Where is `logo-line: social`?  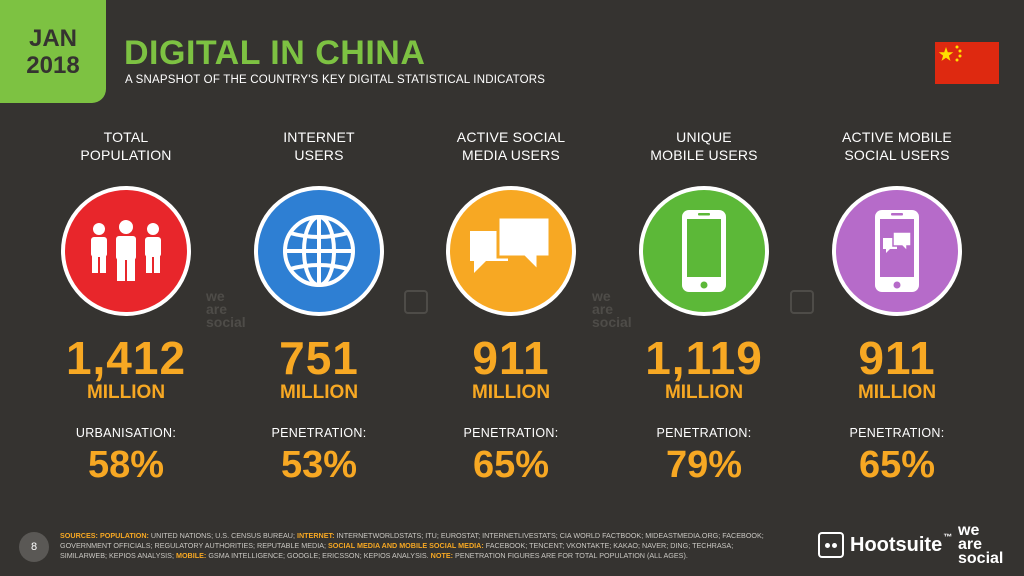 logo-line: social is located at coordinates (981, 558).